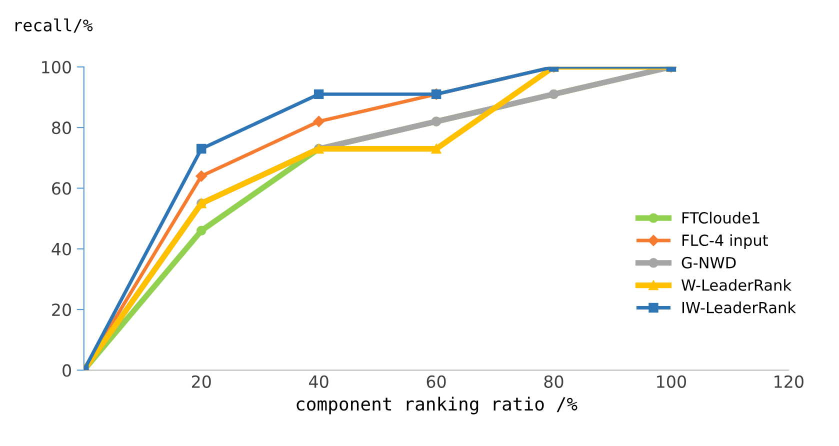  Describe the element at coordinates (725, 241) in the screenshot. I see `legend-label: FLC-4 input` at that location.